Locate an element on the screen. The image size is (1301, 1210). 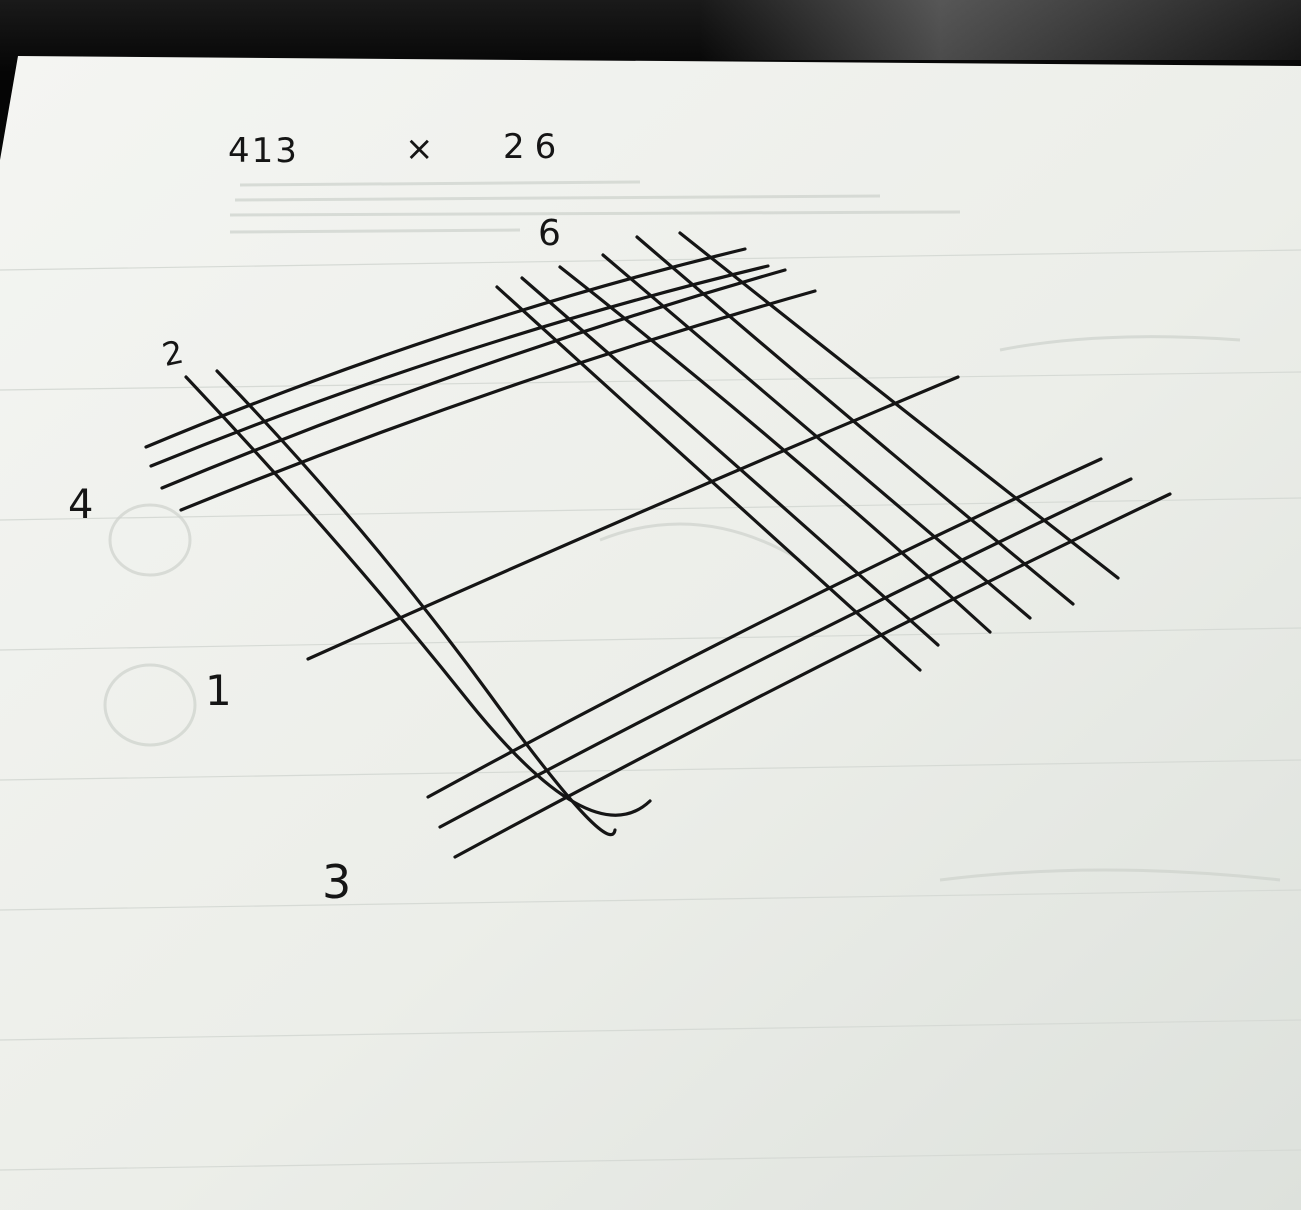
stroke-group4-line4 is located at coordinates (498, 400).